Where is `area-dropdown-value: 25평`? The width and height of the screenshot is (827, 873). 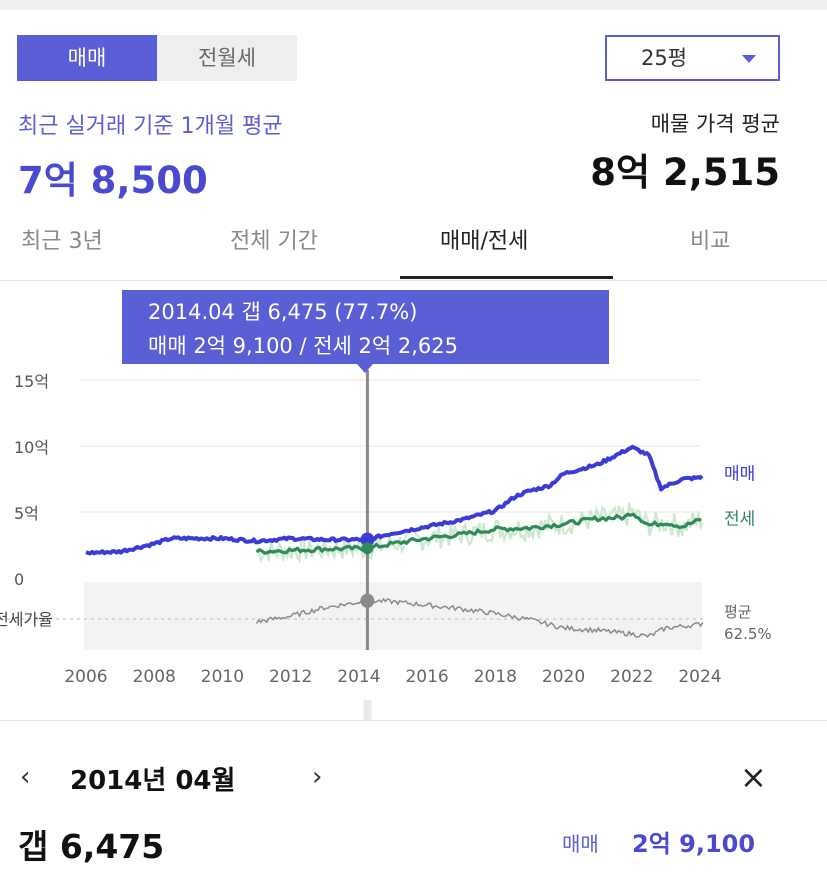
area-dropdown-value: 25평 is located at coordinates (664, 58).